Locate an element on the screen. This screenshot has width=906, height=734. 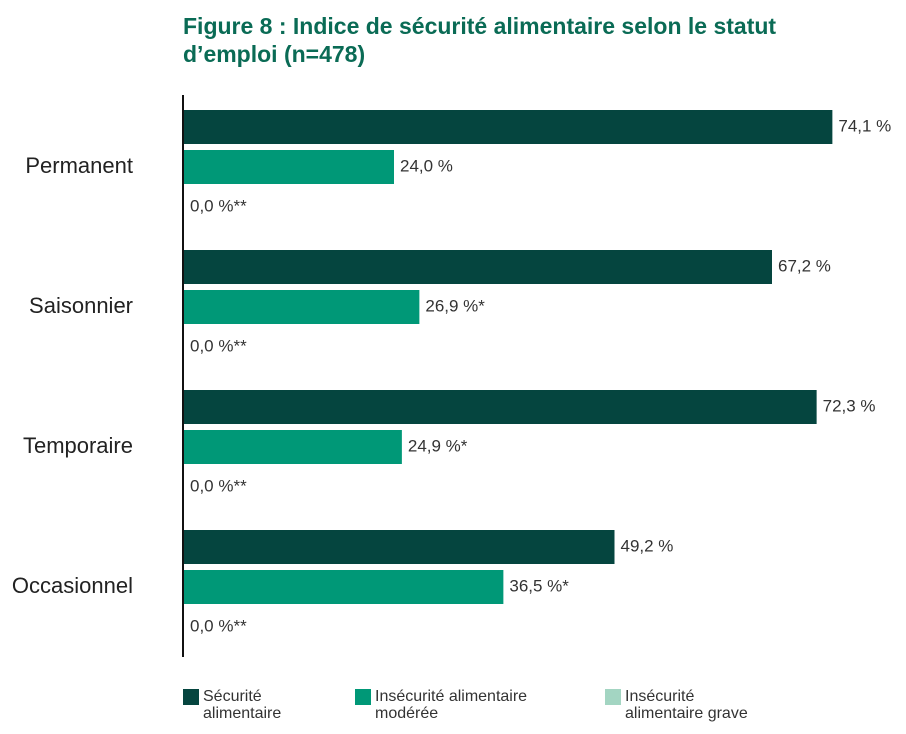
value-label: 74,1 % is located at coordinates (864, 125).